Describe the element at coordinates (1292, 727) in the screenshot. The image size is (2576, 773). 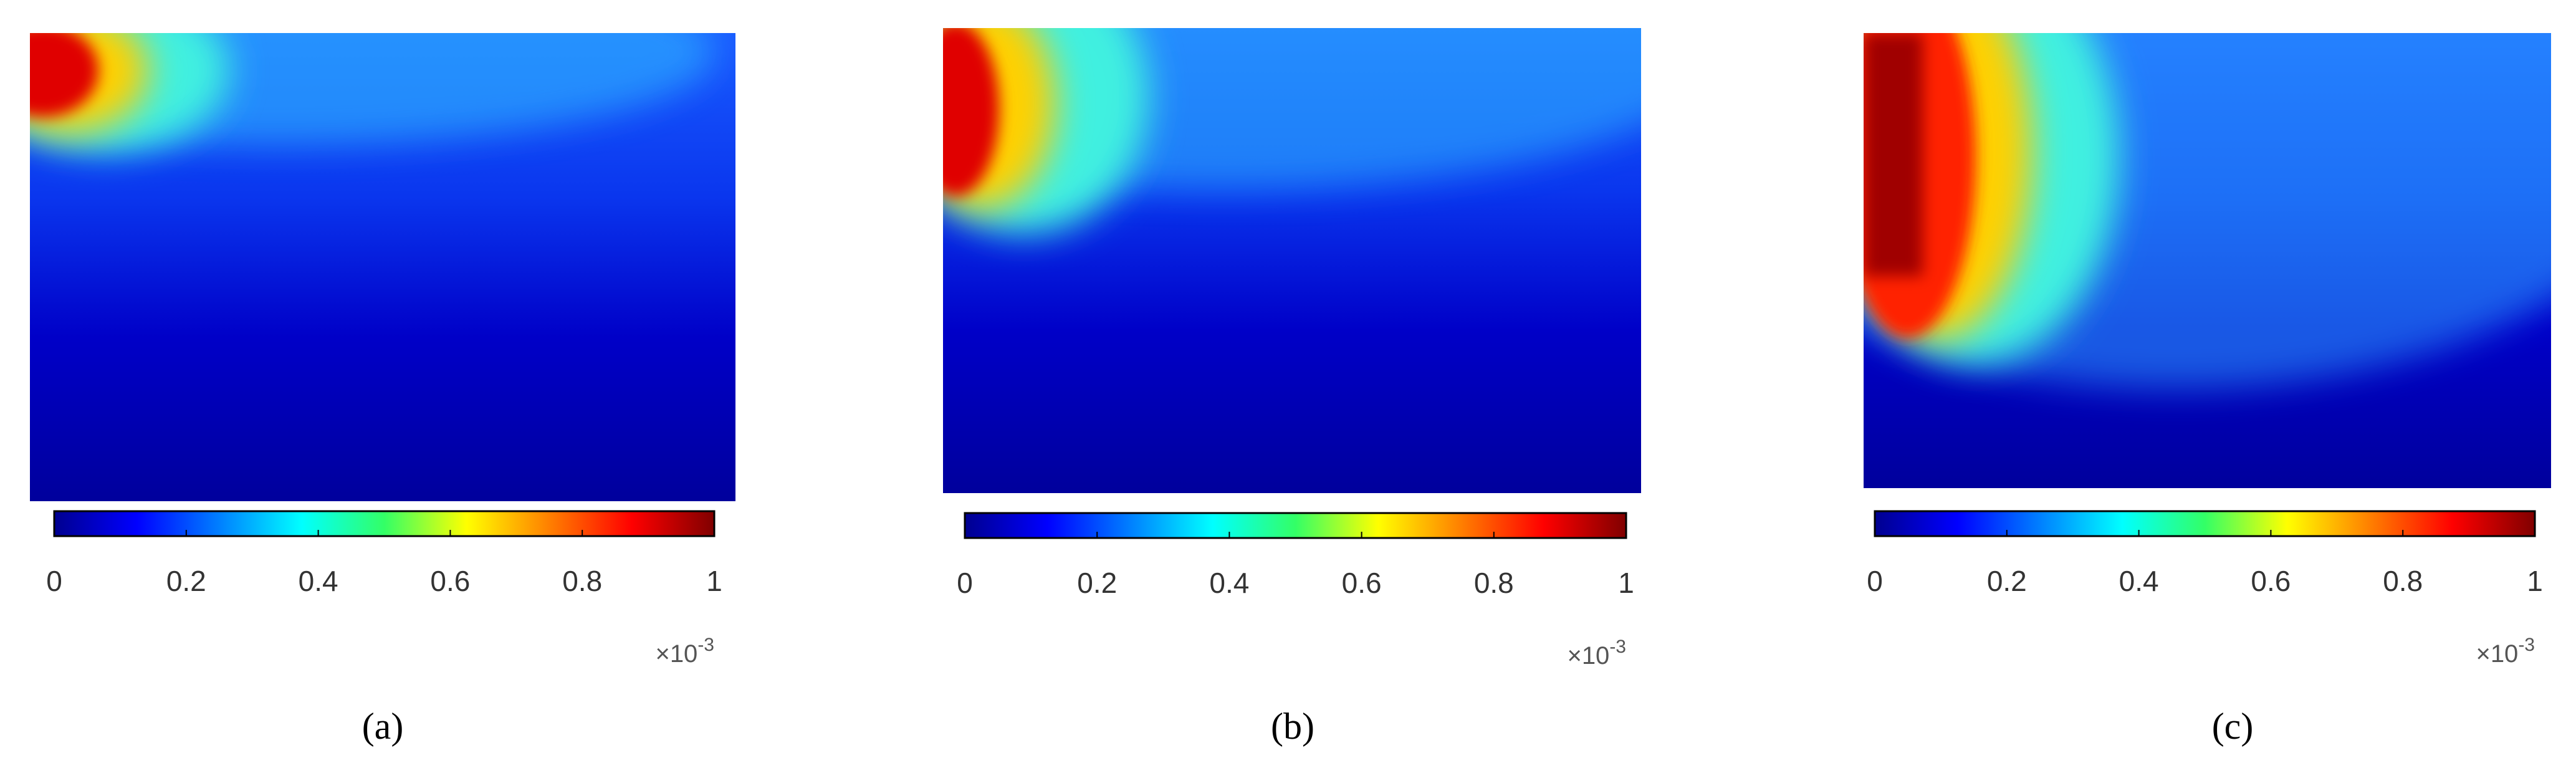
I see `panel-label: (b)` at that location.